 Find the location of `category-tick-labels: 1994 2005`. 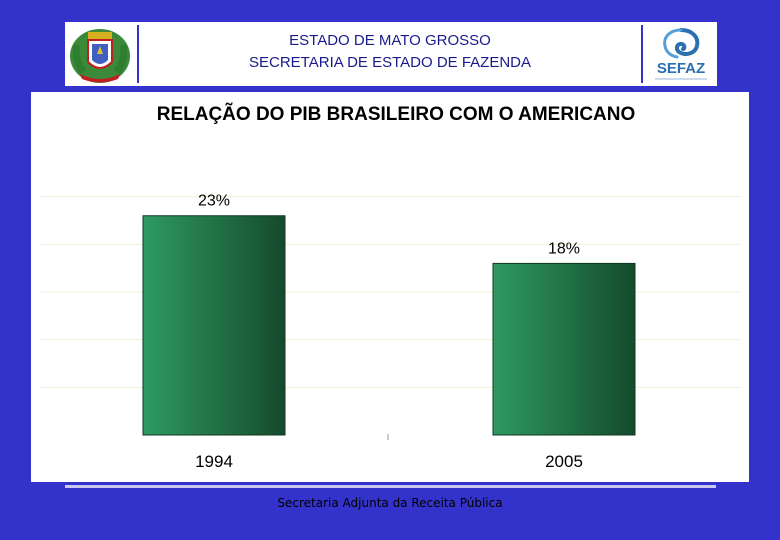

category-tick-labels: 1994 2005 is located at coordinates (389, 461).